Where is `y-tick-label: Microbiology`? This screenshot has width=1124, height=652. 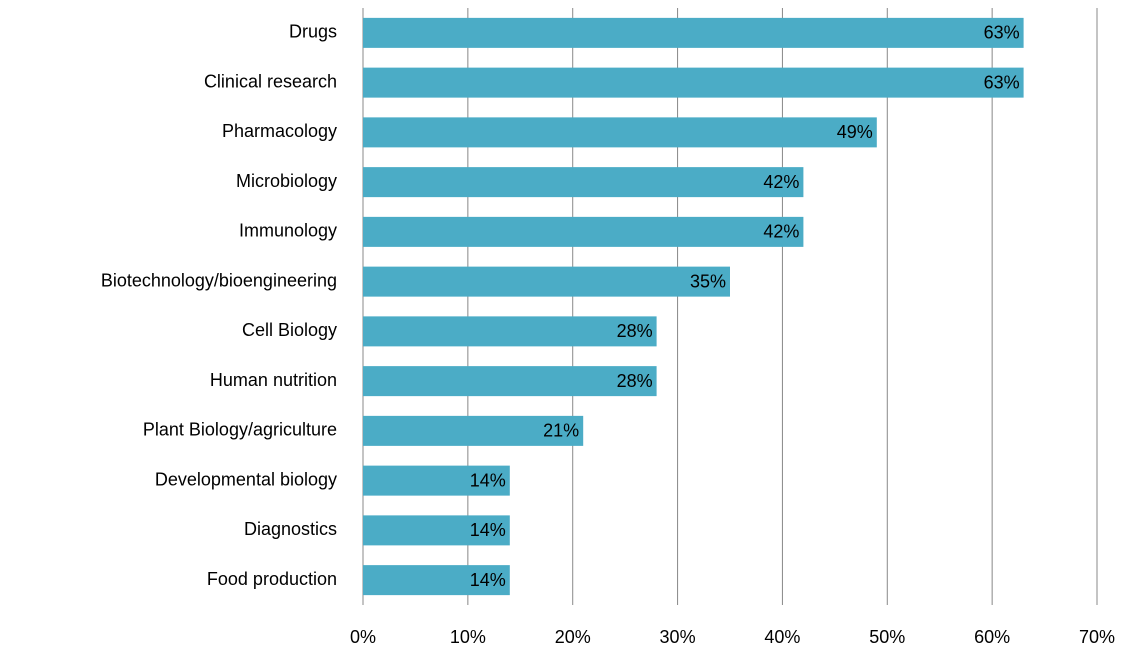
y-tick-label: Microbiology is located at coordinates (286, 181).